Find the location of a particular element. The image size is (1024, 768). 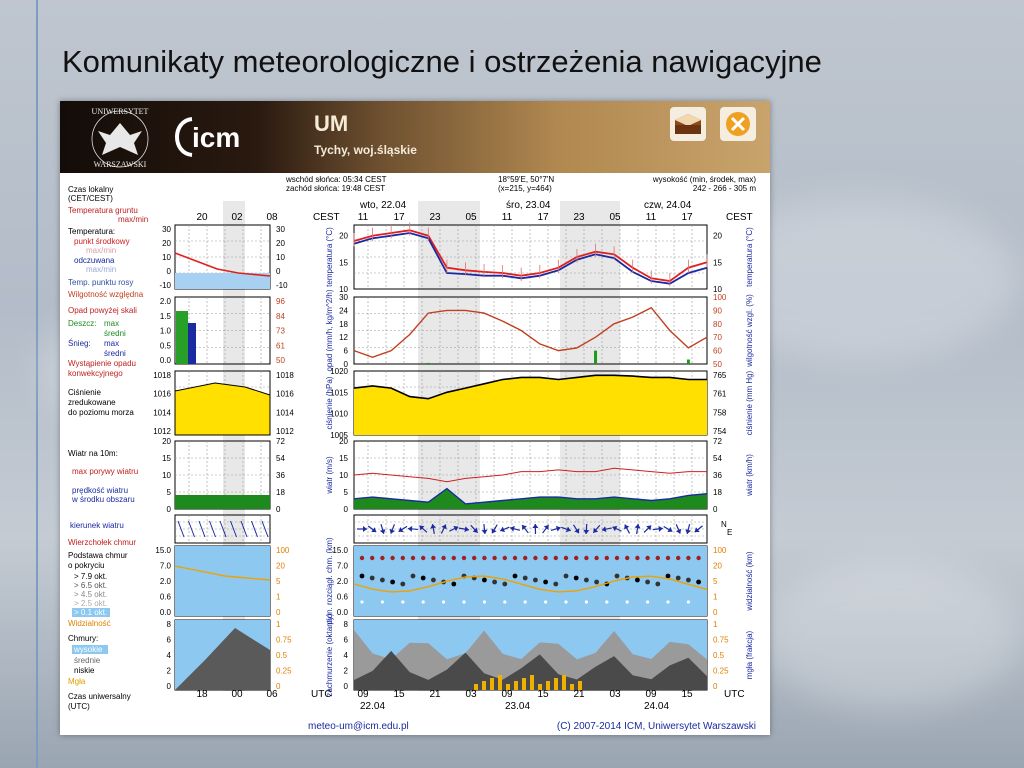

day-label-1: wto, 22.04 is located at coordinates (383, 205).